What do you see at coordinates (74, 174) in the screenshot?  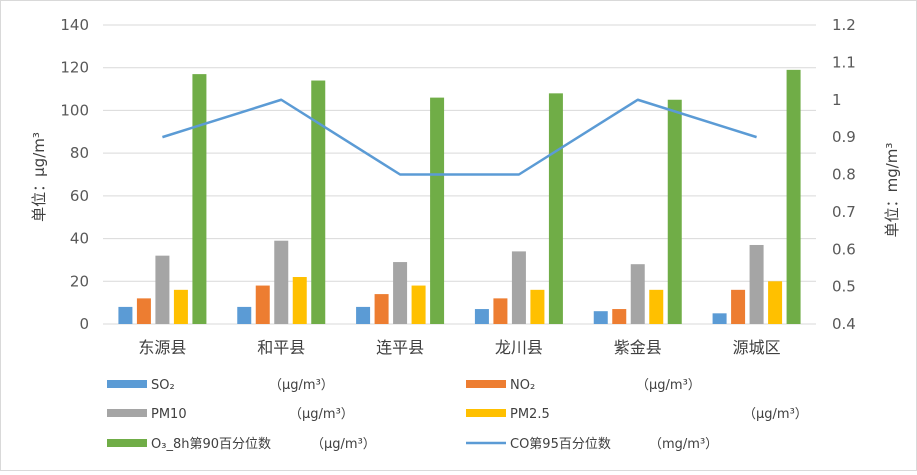 I see `left-axis-ticks: 0 20 40 60 80 100 120 140` at bounding box center [74, 174].